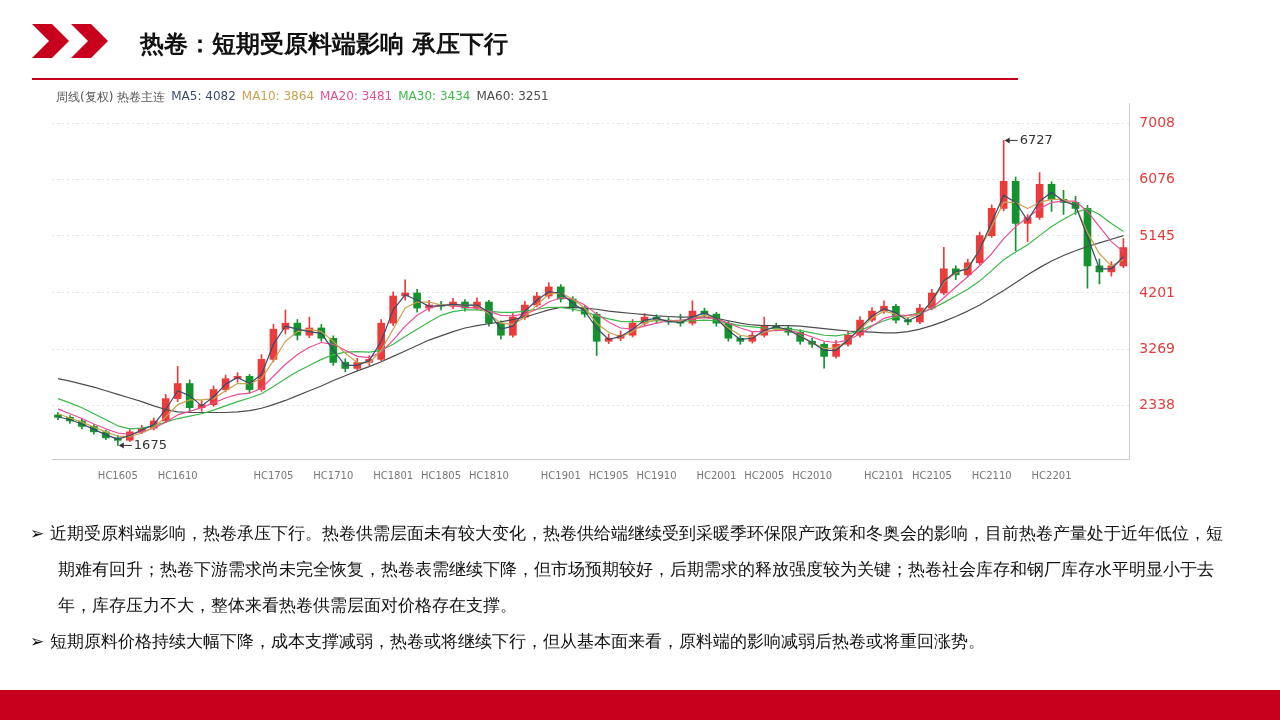  What do you see at coordinates (716, 475) in the screenshot?
I see `x-tick-label: HC2001` at bounding box center [716, 475].